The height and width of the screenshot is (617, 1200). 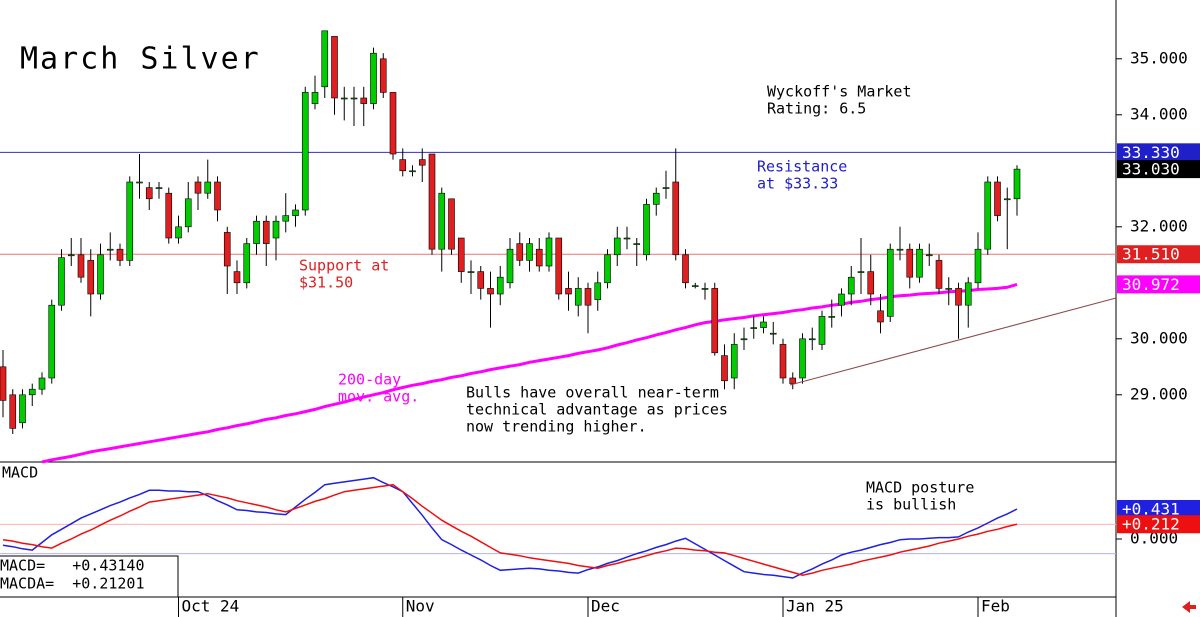 What do you see at coordinates (816, 109) in the screenshot?
I see `annotation: Rating: 6.5` at bounding box center [816, 109].